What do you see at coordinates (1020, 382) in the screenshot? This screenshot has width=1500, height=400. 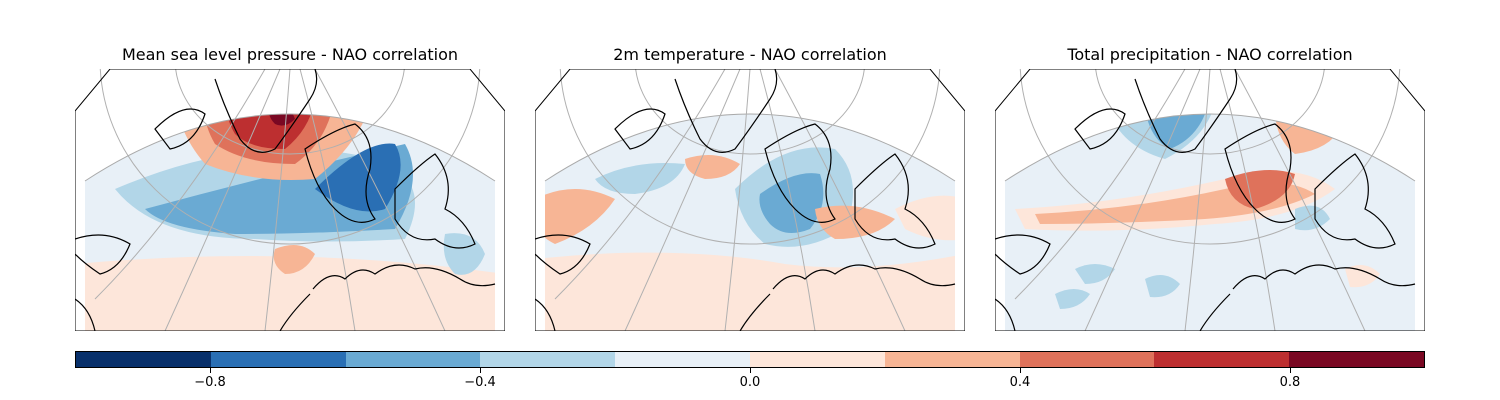 I see `colorbar-tick-label: 0.4` at bounding box center [1020, 382].